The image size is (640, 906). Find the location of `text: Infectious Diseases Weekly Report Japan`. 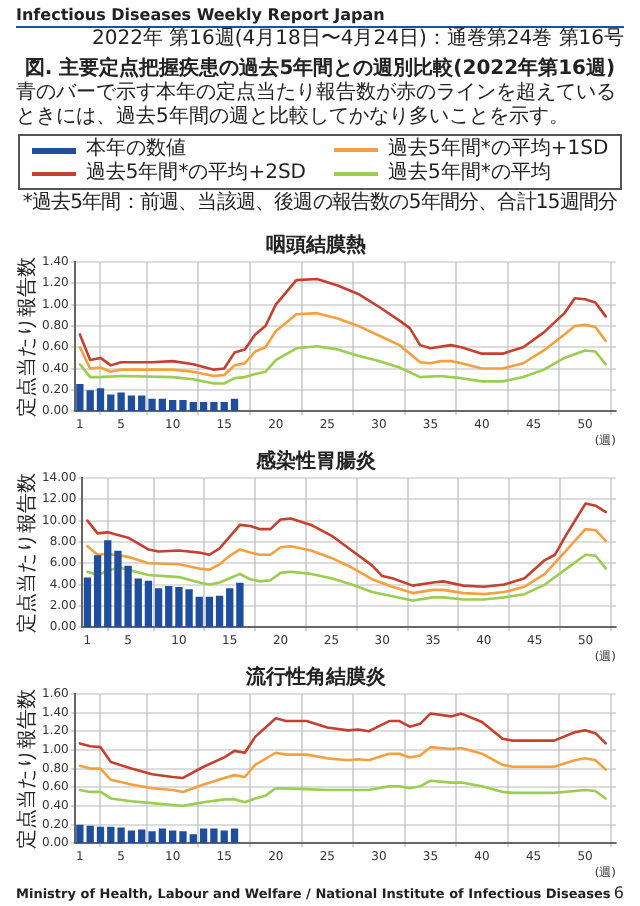

text: Infectious Diseases Weekly Report Japan is located at coordinates (320, 17).